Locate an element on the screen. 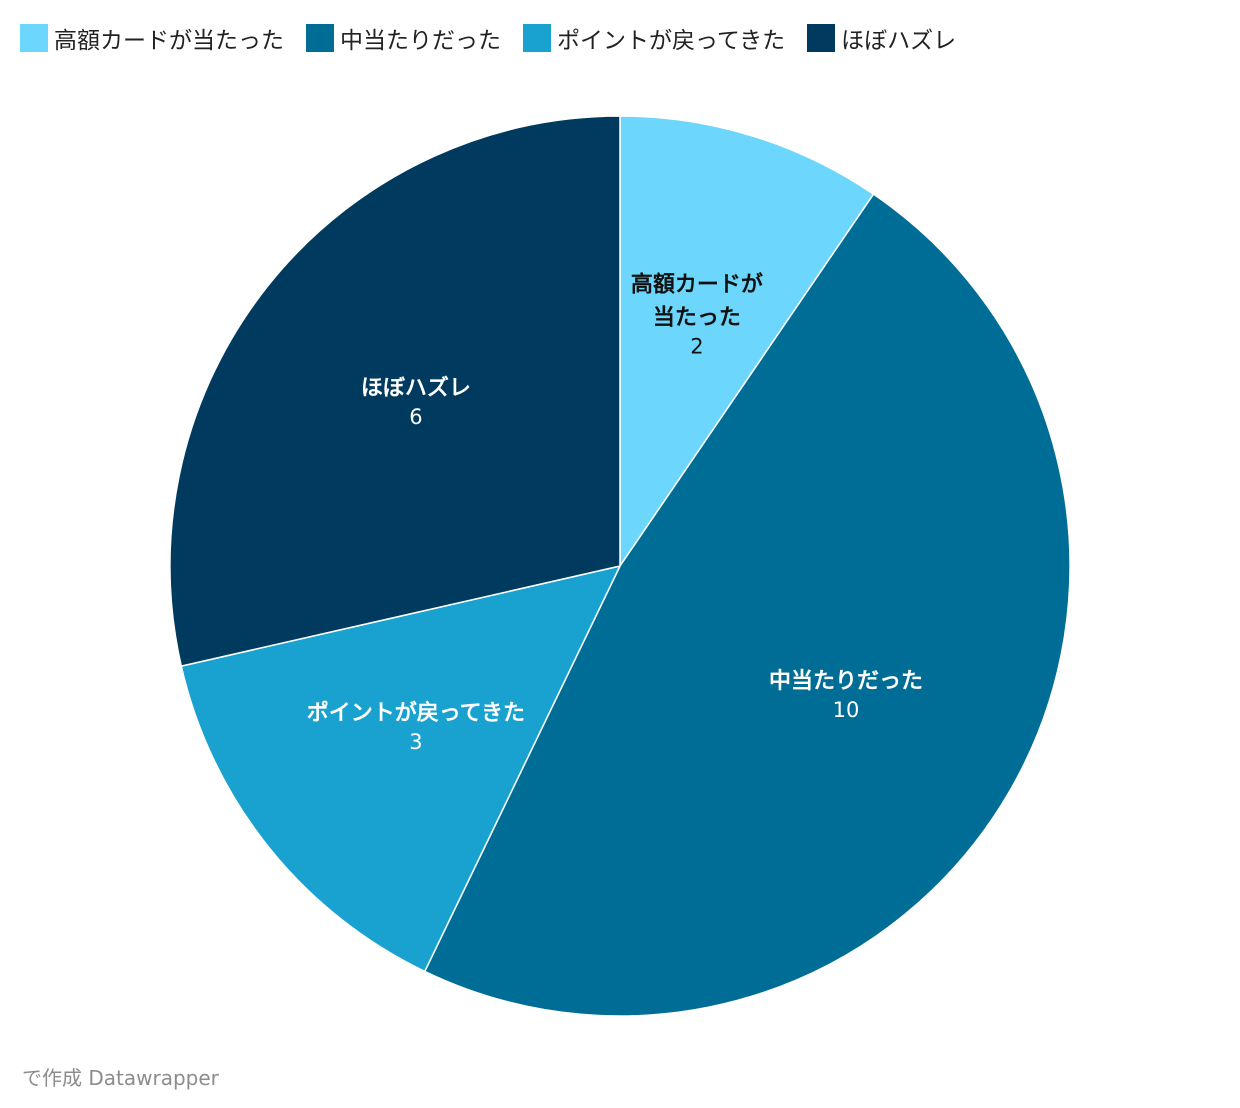 This screenshot has height=1108, width=1240. slice-value-high-value-card: 2 is located at coordinates (696, 347).